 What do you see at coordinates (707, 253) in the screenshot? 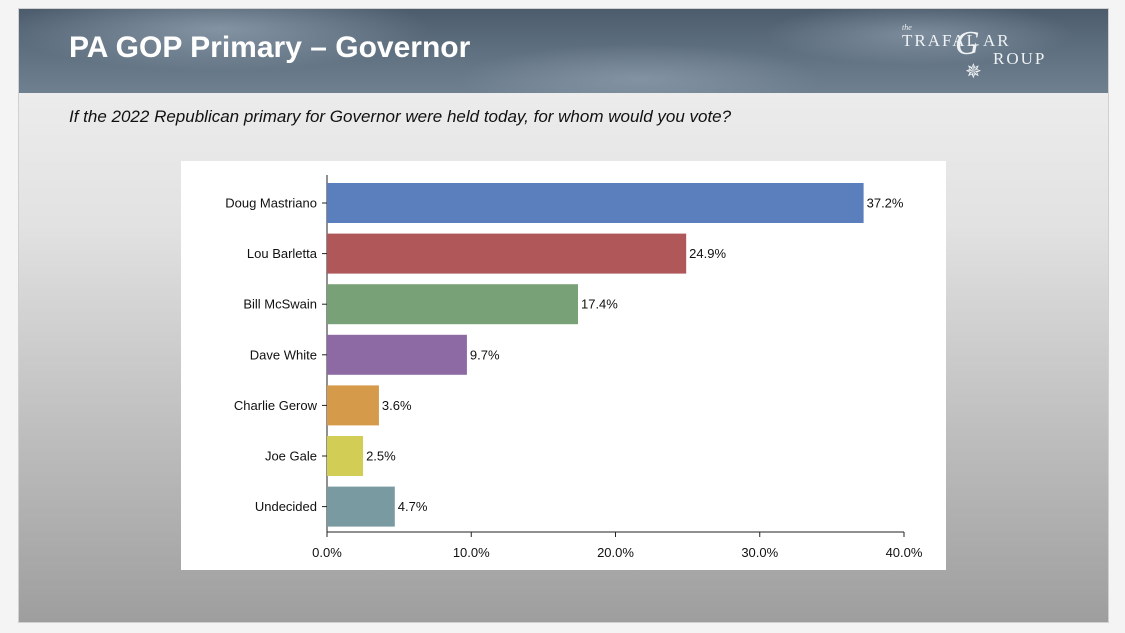
I see `value-label-2: 24.9%` at bounding box center [707, 253].